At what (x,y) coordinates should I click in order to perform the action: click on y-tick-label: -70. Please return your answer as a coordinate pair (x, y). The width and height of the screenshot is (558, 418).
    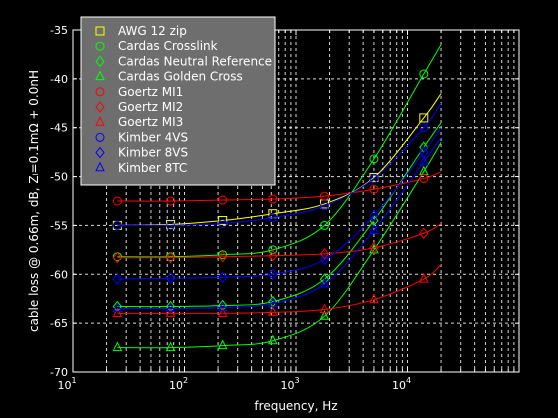
    Looking at the image, I should click on (59, 372).